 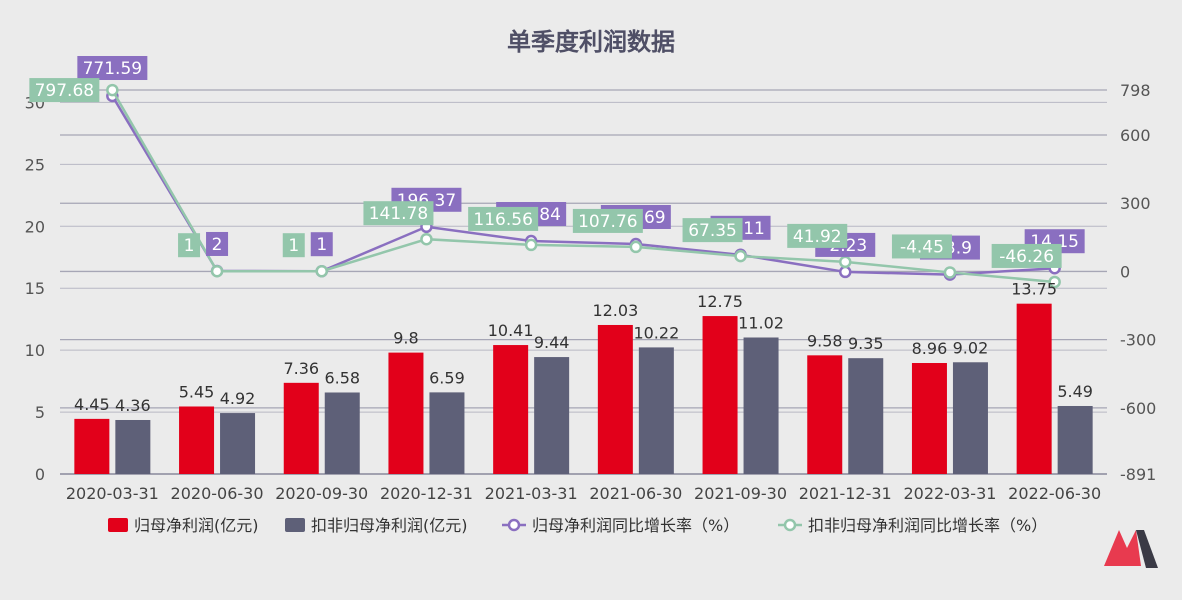 What do you see at coordinates (971, 347) in the screenshot?
I see `bar-value-label: 9.02` at bounding box center [971, 347].